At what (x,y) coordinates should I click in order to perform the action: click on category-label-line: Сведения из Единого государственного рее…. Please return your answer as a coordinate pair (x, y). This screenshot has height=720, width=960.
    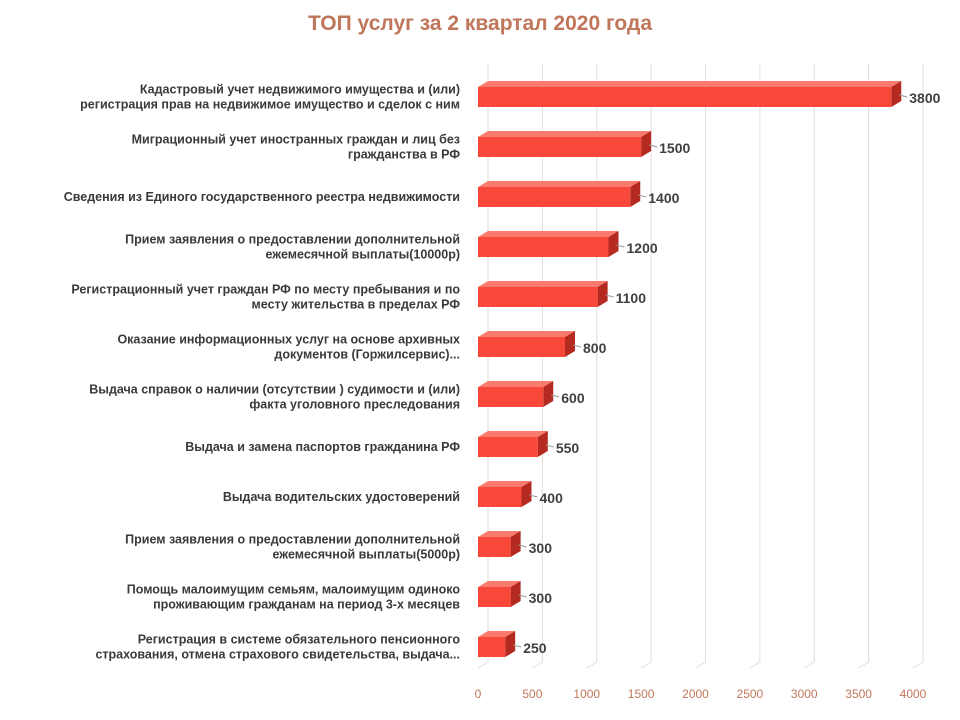
    Looking at the image, I should click on (262, 197).